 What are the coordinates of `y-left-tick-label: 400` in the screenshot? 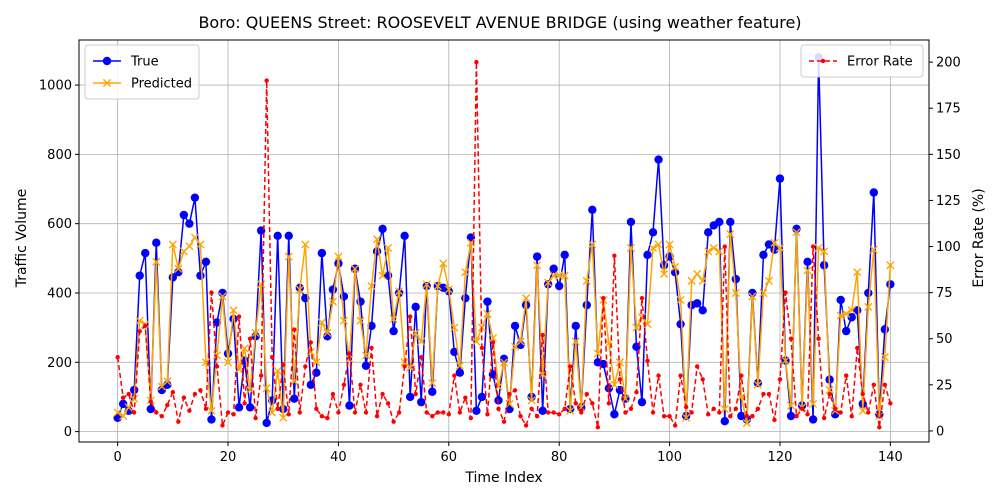 It's located at (59, 293).